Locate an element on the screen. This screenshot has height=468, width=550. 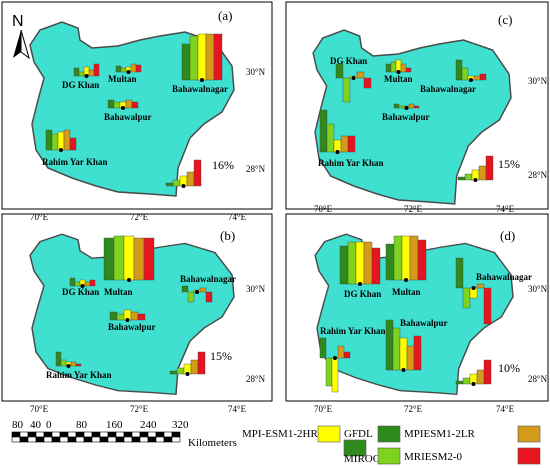
legend-label-mpi-lr: MPIESM1-2LR is located at coordinates (440, 434).